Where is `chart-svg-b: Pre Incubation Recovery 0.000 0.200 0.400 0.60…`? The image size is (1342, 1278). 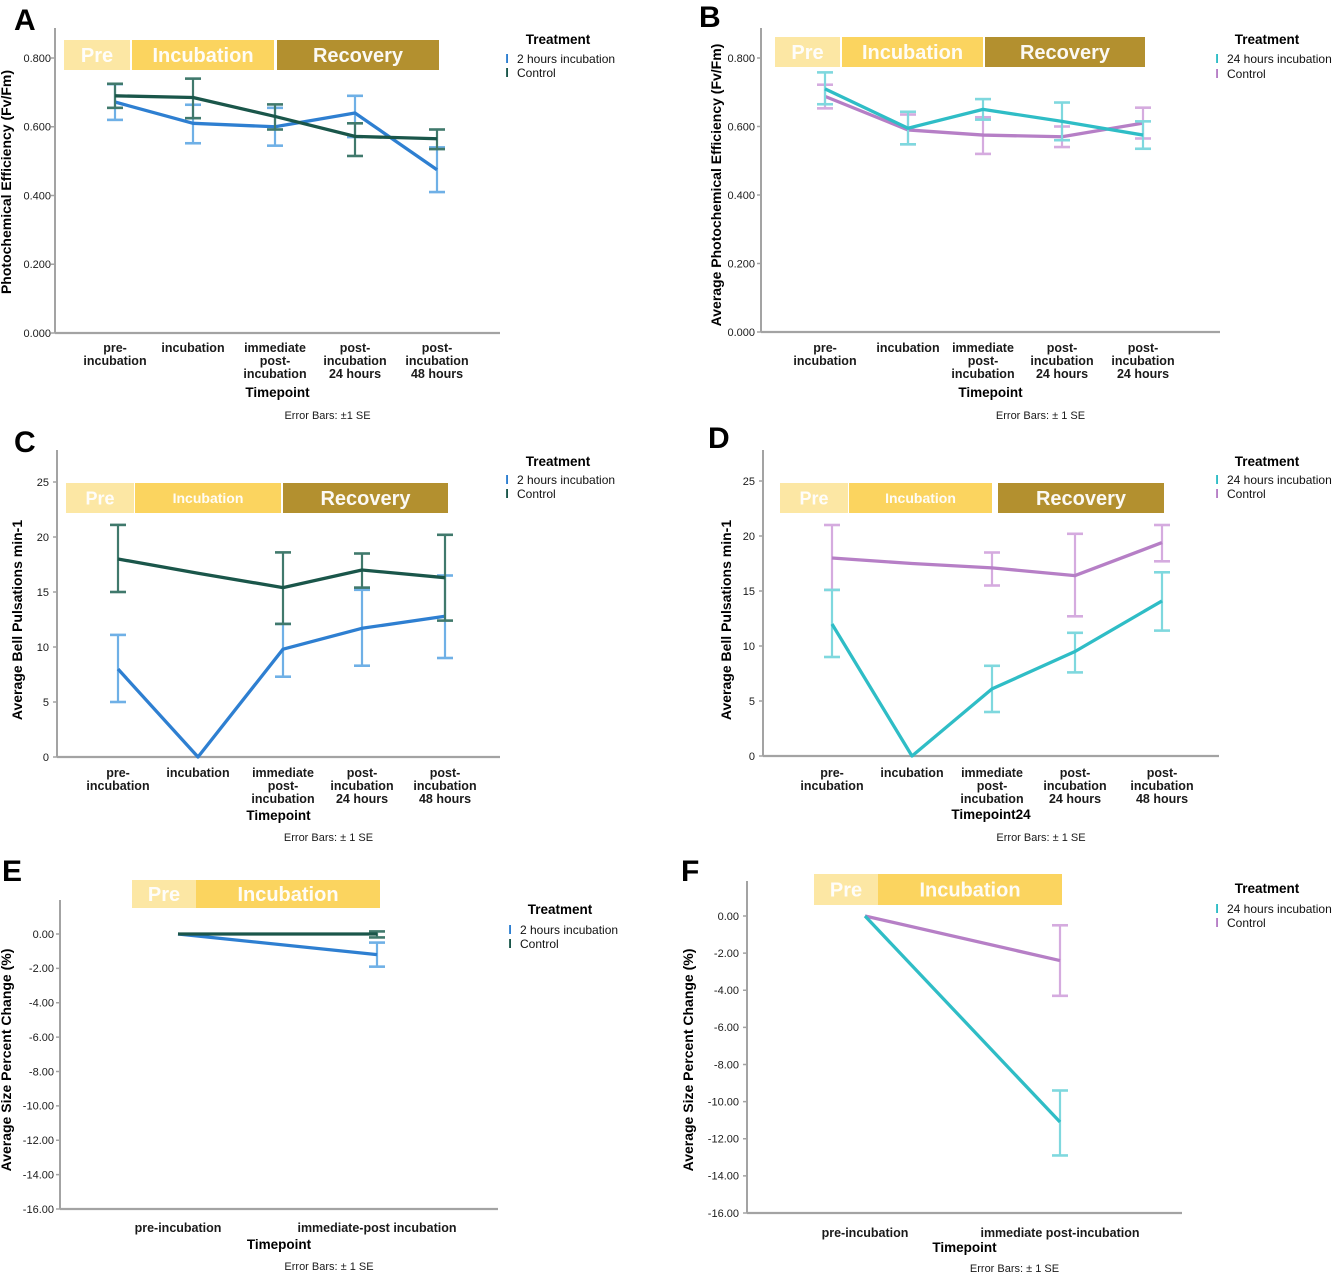
chart-svg-b: Pre Incubation Recovery 0.000 0.200 0.400 0.60… is located at coordinates (1020, 224).